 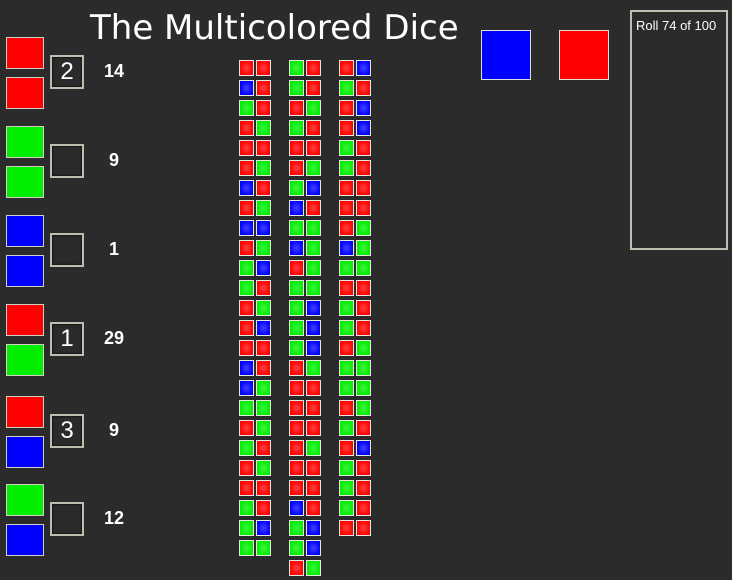 What do you see at coordinates (71, 346) in the screenshot?
I see `combo-row: 1 29` at bounding box center [71, 346].